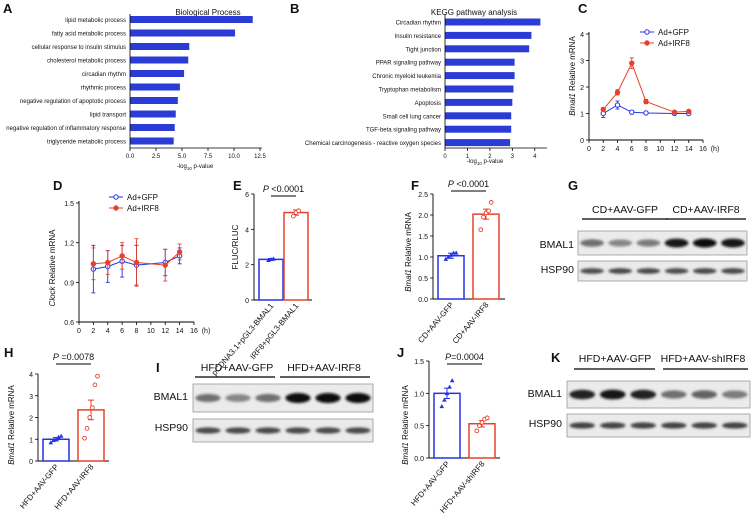 The width and height of the screenshot is (756, 527). I want to click on category-label: lipid transport, so click(108, 116).